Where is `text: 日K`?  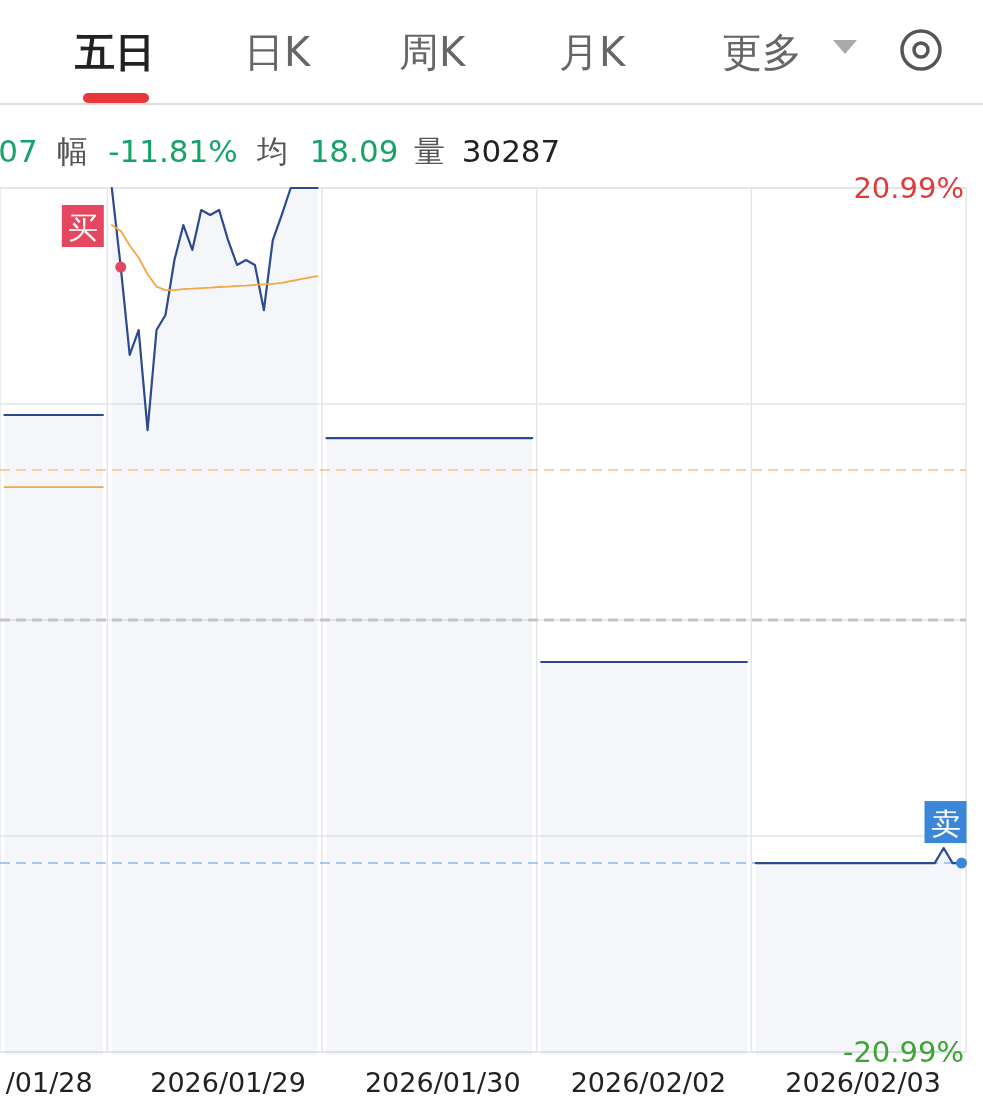
text: 日K is located at coordinates (277, 52).